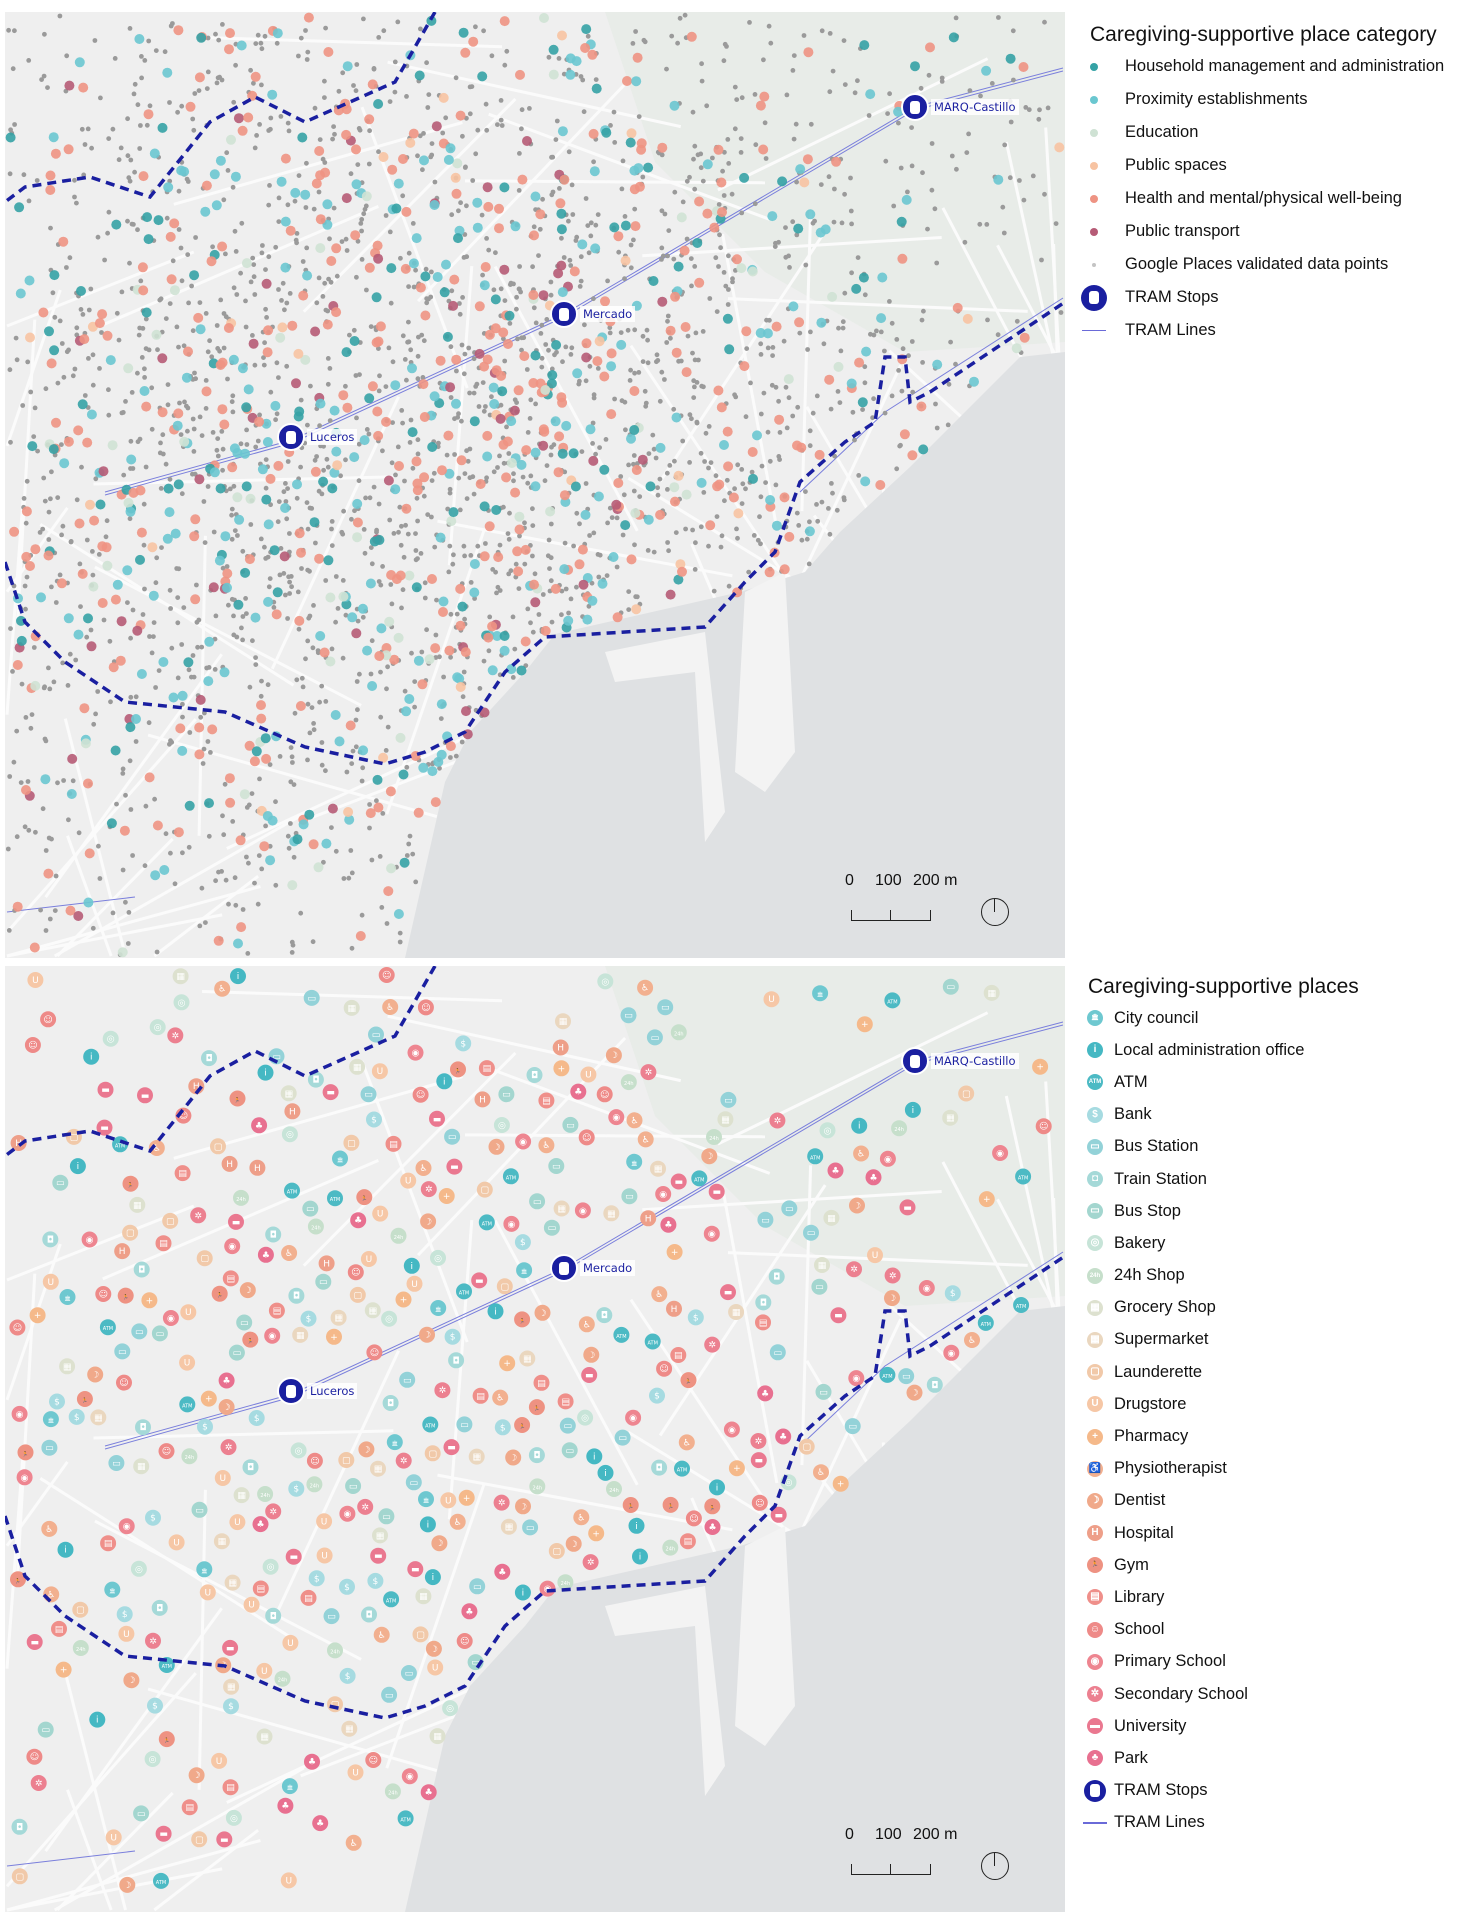  I want to click on place-marker-city-council: 🏛, so click(67, 1297).